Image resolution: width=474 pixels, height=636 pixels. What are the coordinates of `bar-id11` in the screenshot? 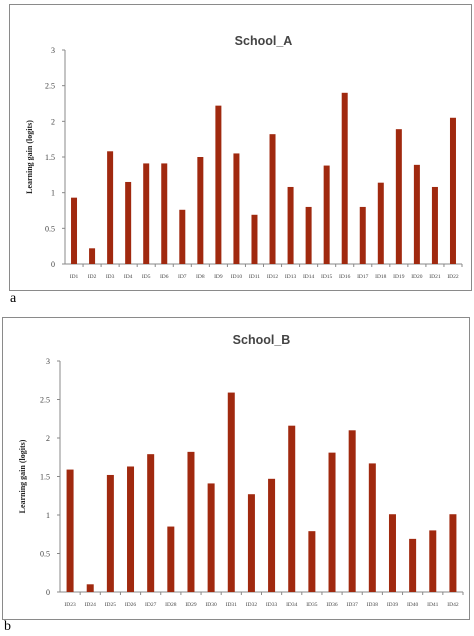 It's located at (254, 239).